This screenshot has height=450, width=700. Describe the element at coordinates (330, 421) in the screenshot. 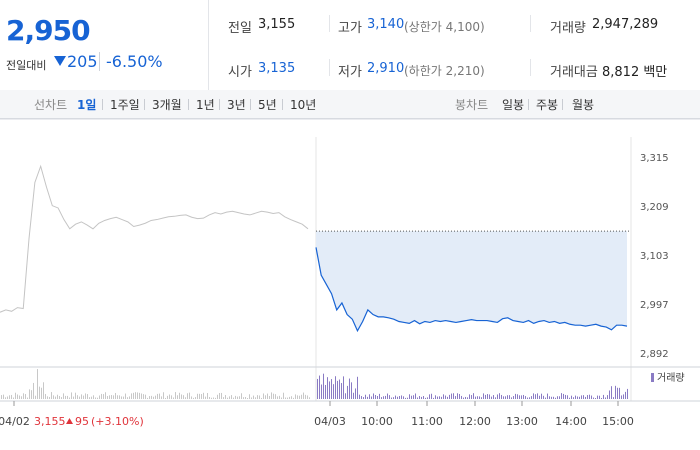

I see `x-tick-label: 04/03` at that location.